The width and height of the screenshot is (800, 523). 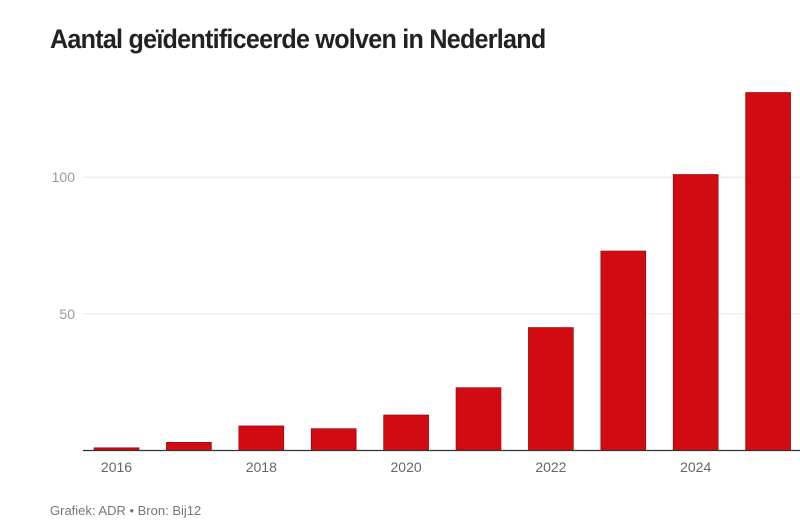 I want to click on bar-2020, so click(x=406, y=432).